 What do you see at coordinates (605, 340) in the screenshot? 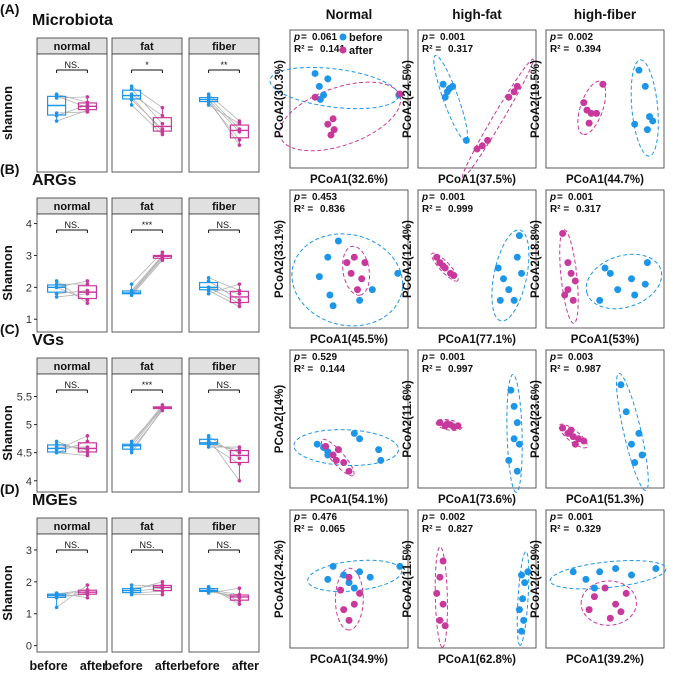
I see `x-axis-label: PCoA1(53%)` at bounding box center [605, 340].